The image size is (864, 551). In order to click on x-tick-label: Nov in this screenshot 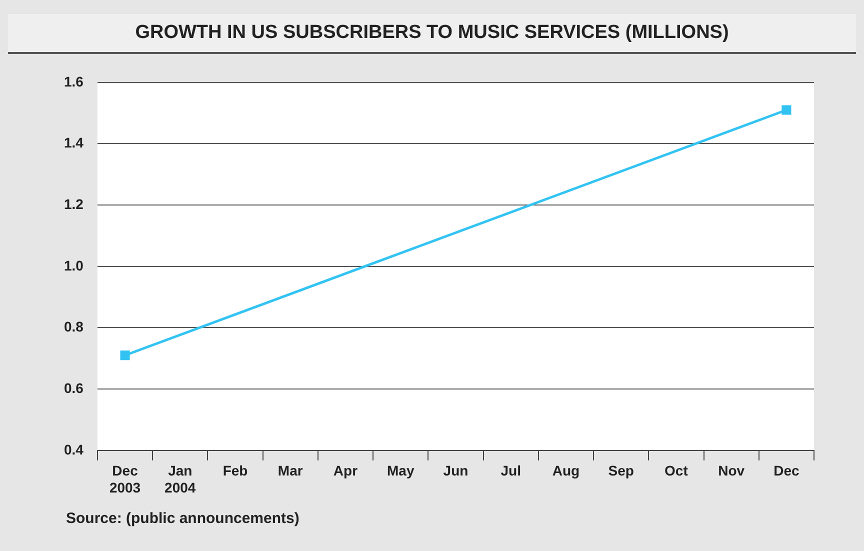, I will do `click(731, 470)`.